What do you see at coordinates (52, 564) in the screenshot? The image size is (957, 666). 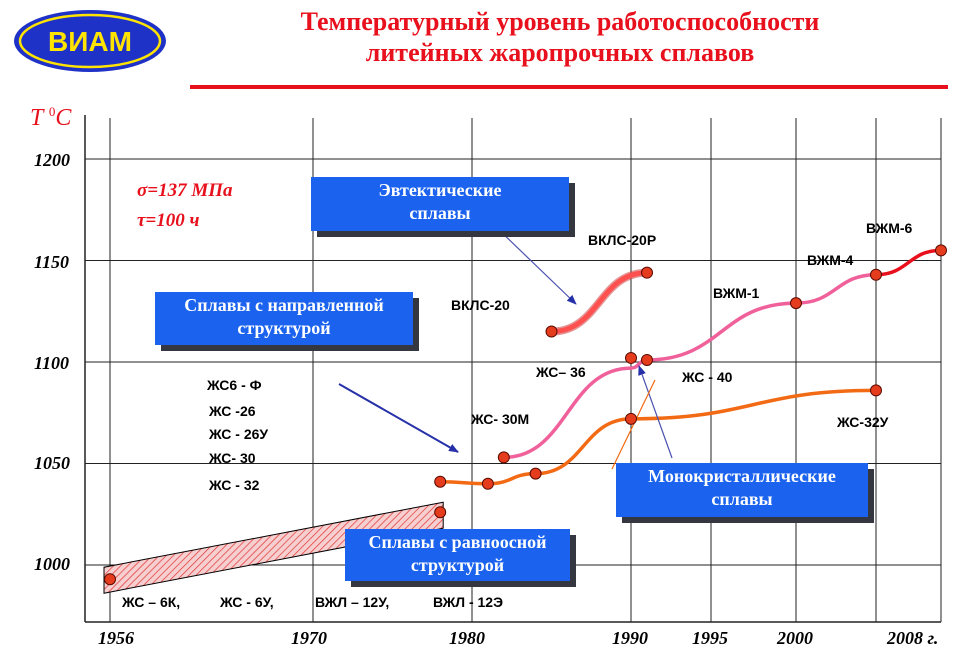 I see `y-tick-1000: 1000` at bounding box center [52, 564].